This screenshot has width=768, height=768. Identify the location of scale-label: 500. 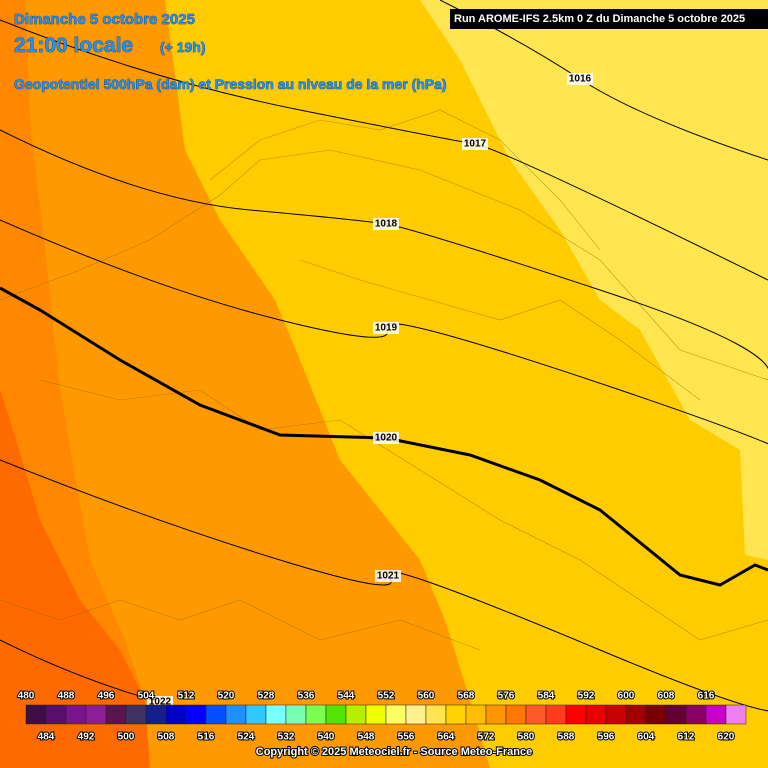
(126, 737).